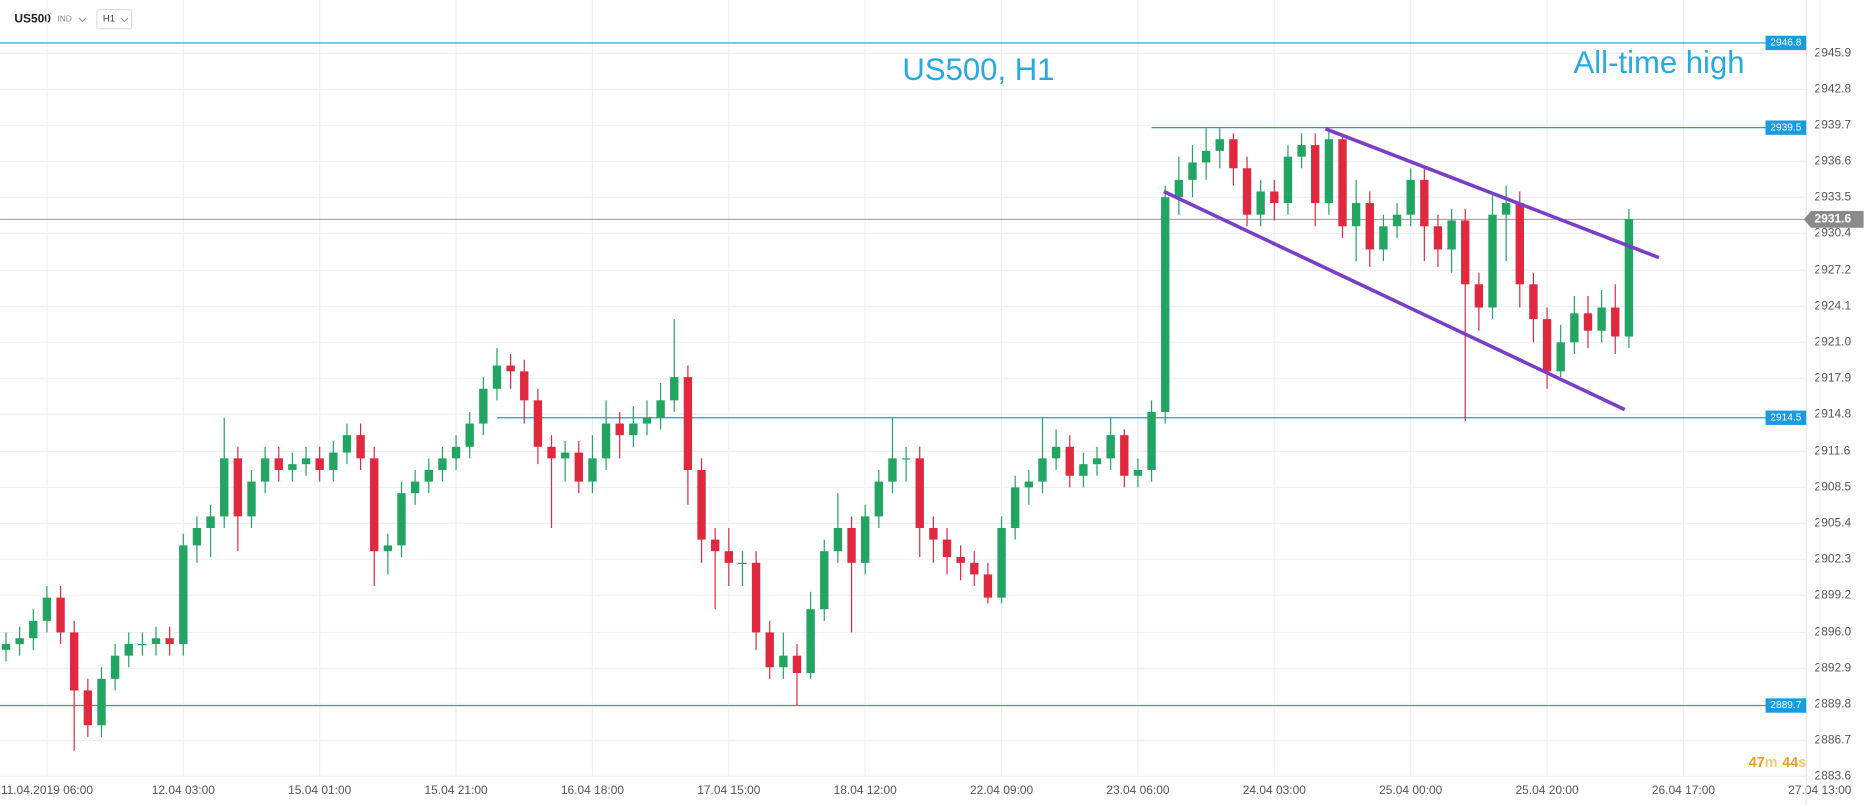 Image resolution: width=1866 pixels, height=805 pixels. What do you see at coordinates (978, 69) in the screenshot?
I see `chart-title: US500, H1` at bounding box center [978, 69].